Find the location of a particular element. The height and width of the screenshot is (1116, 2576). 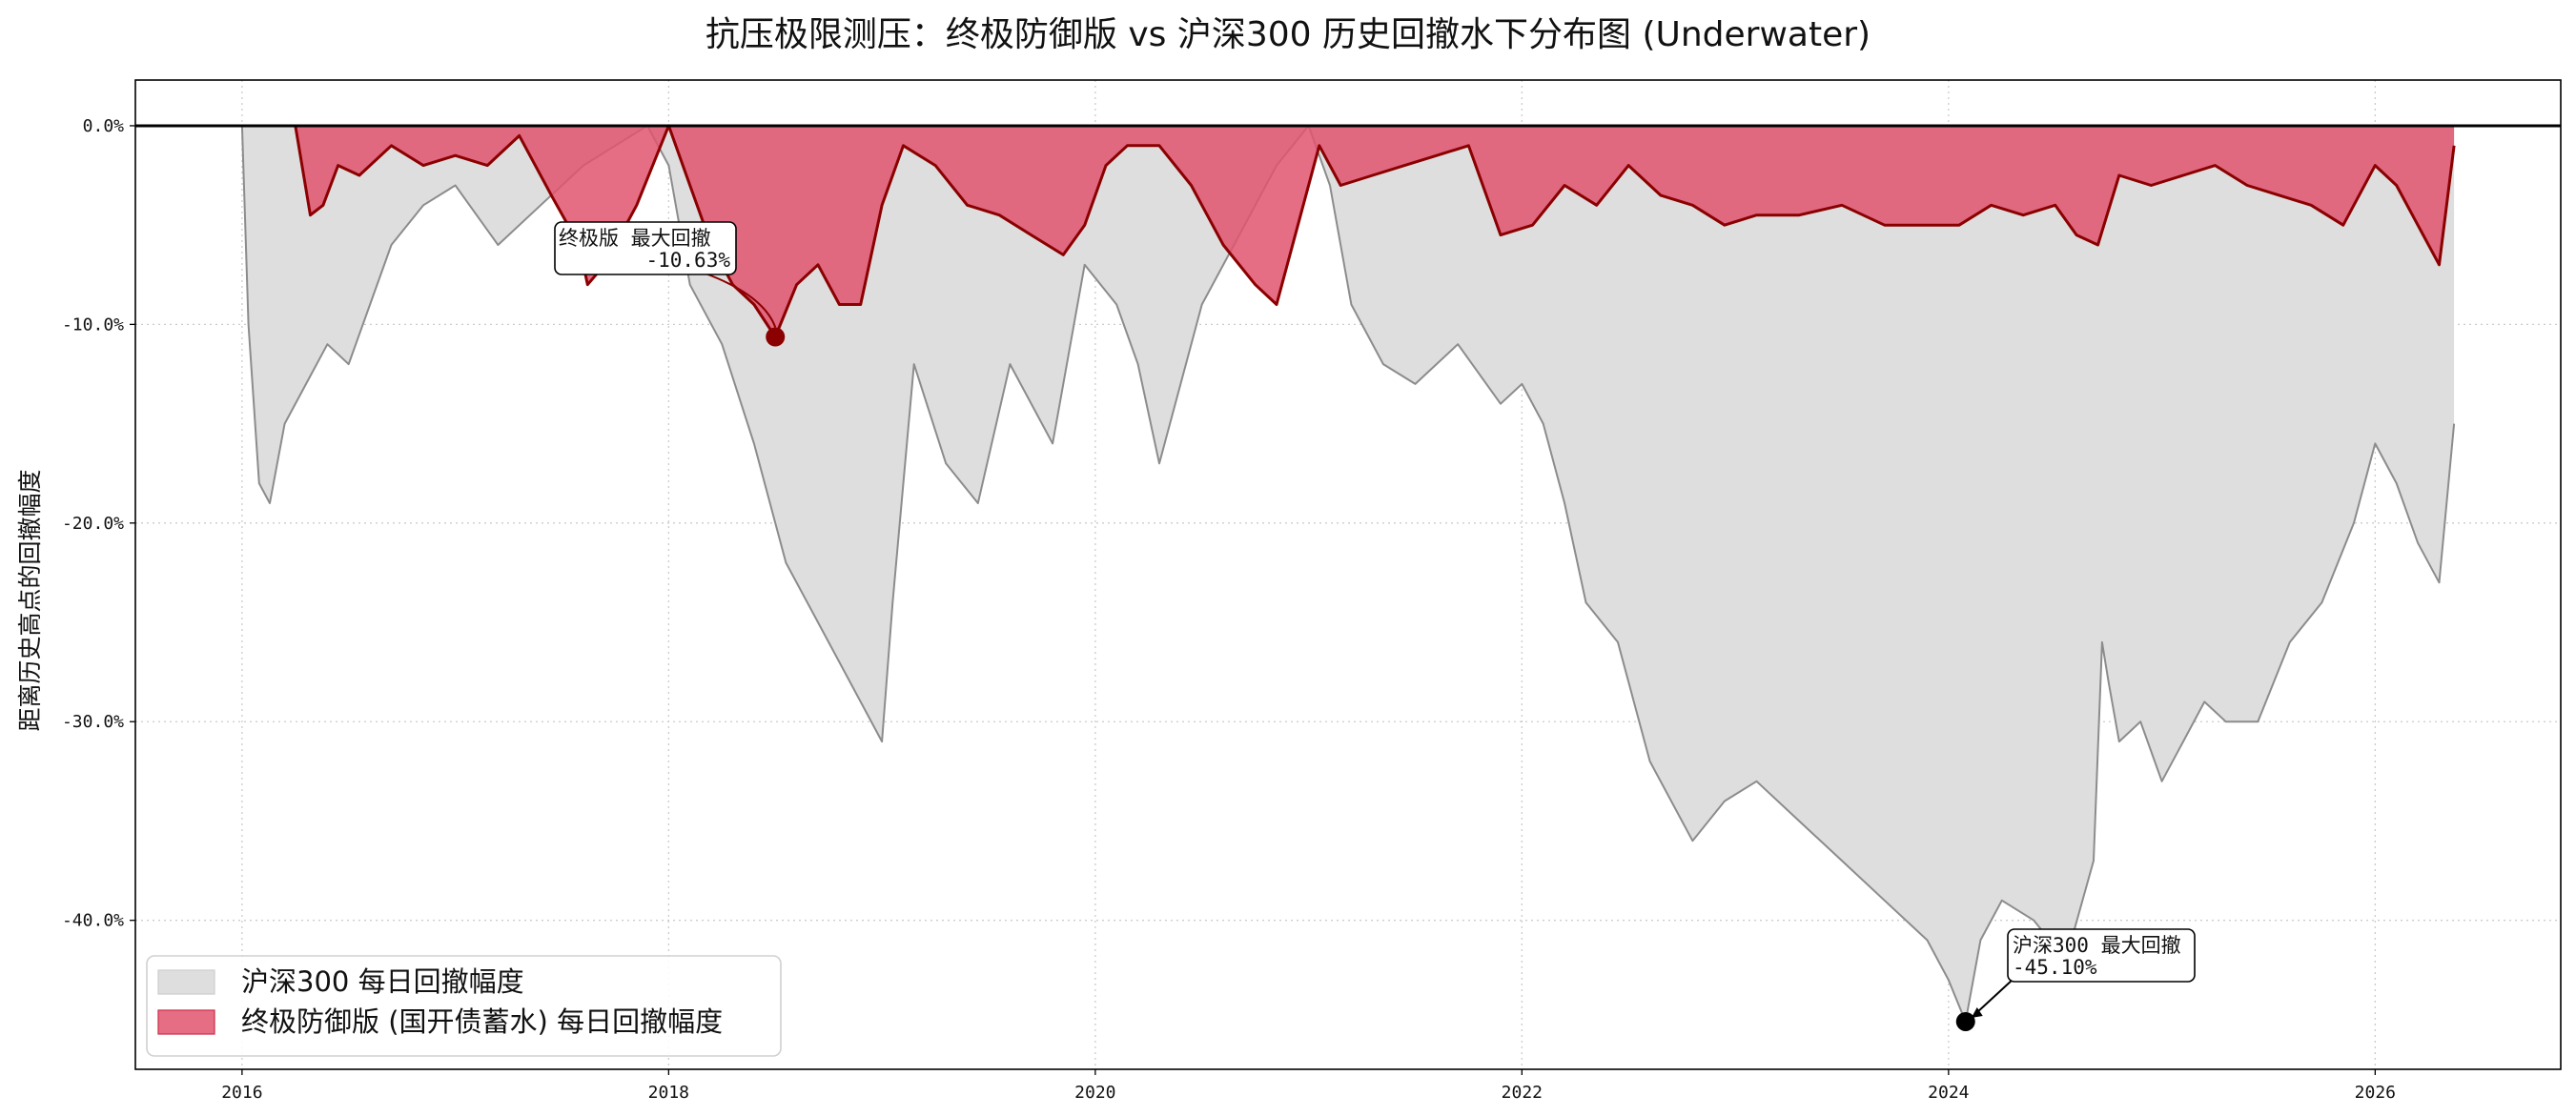

y-tick-label: 0.0% is located at coordinates (104, 126).